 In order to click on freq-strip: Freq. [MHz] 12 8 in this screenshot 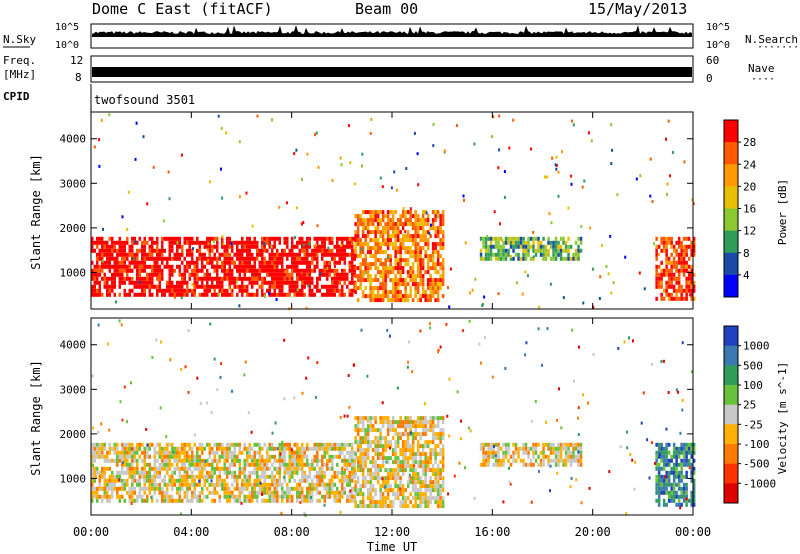, I will do `click(348, 69)`.